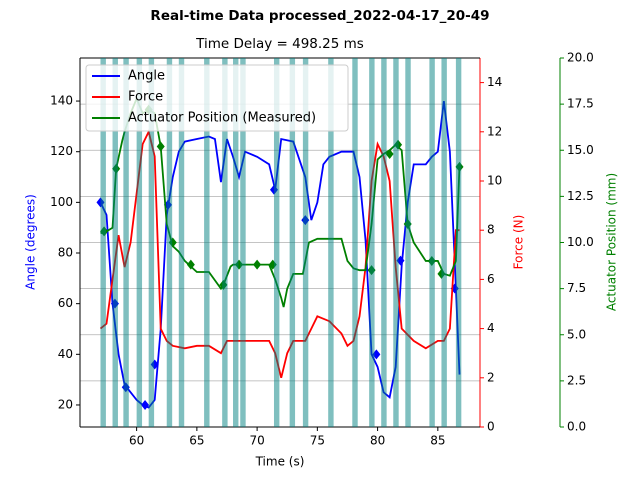 This screenshot has width=640, height=480. Describe the element at coordinates (256, 441) in the screenshot. I see `x-tick-label: 70` at that location.